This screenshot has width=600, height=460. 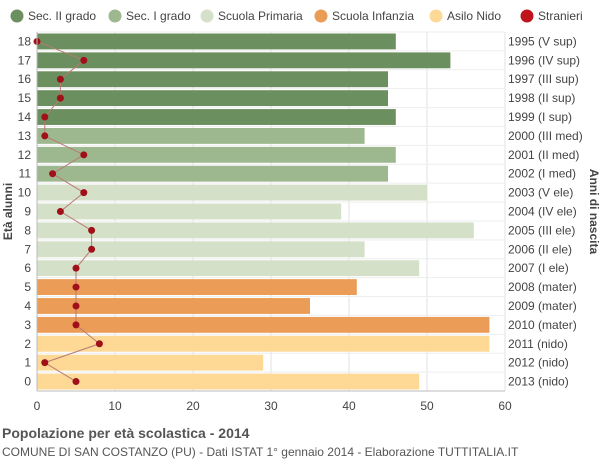 What do you see at coordinates (25, 136) in the screenshot?
I see `y-tick-label: 13` at bounding box center [25, 136].